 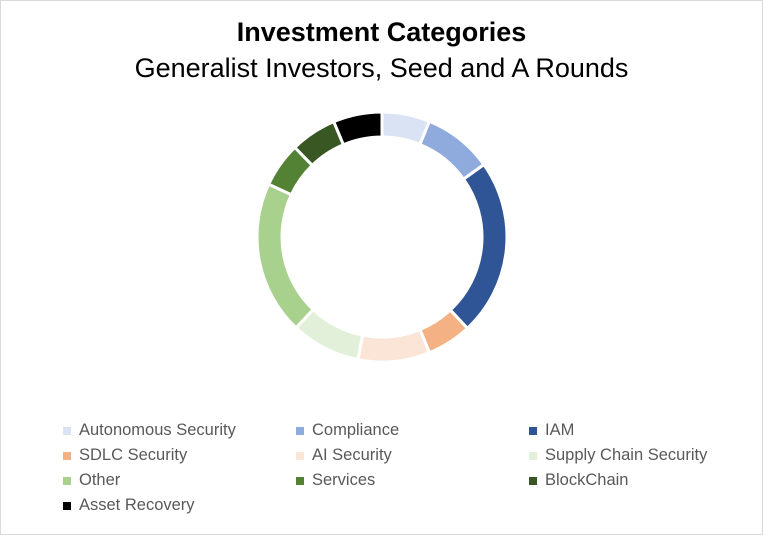 What do you see at coordinates (356, 430) in the screenshot?
I see `legend-label: Compliance` at bounding box center [356, 430].